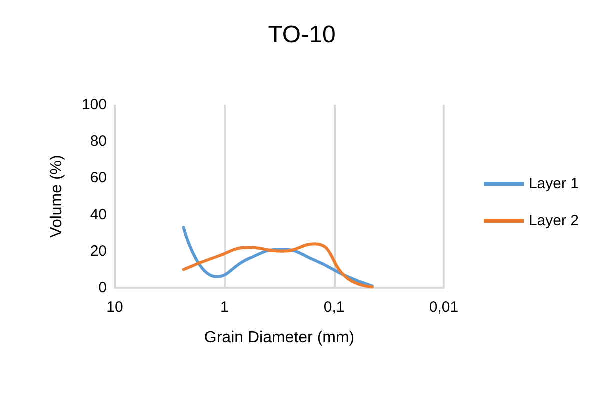 The image size is (604, 405). Describe the element at coordinates (279, 338) in the screenshot. I see `x-axis-title: Grain Diameter (mm)` at that location.